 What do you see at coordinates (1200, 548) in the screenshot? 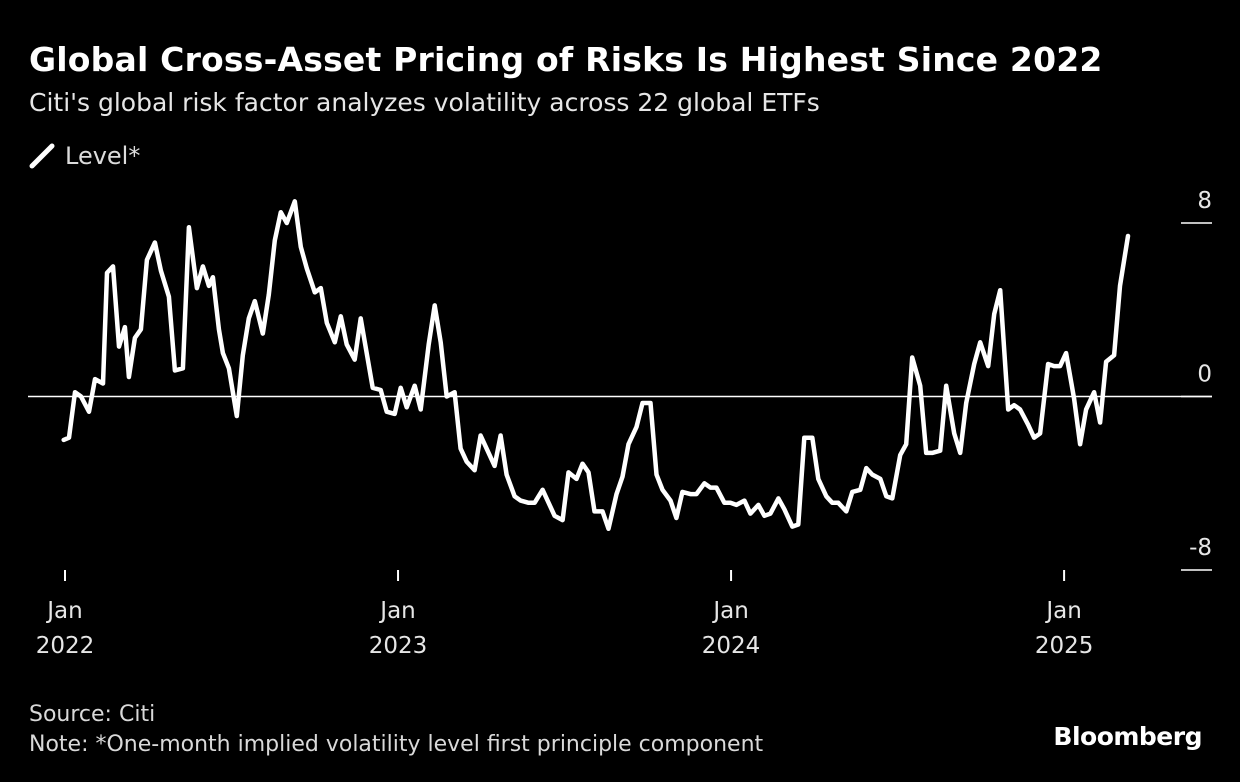
I see `y-tick-label: -8` at bounding box center [1200, 548].